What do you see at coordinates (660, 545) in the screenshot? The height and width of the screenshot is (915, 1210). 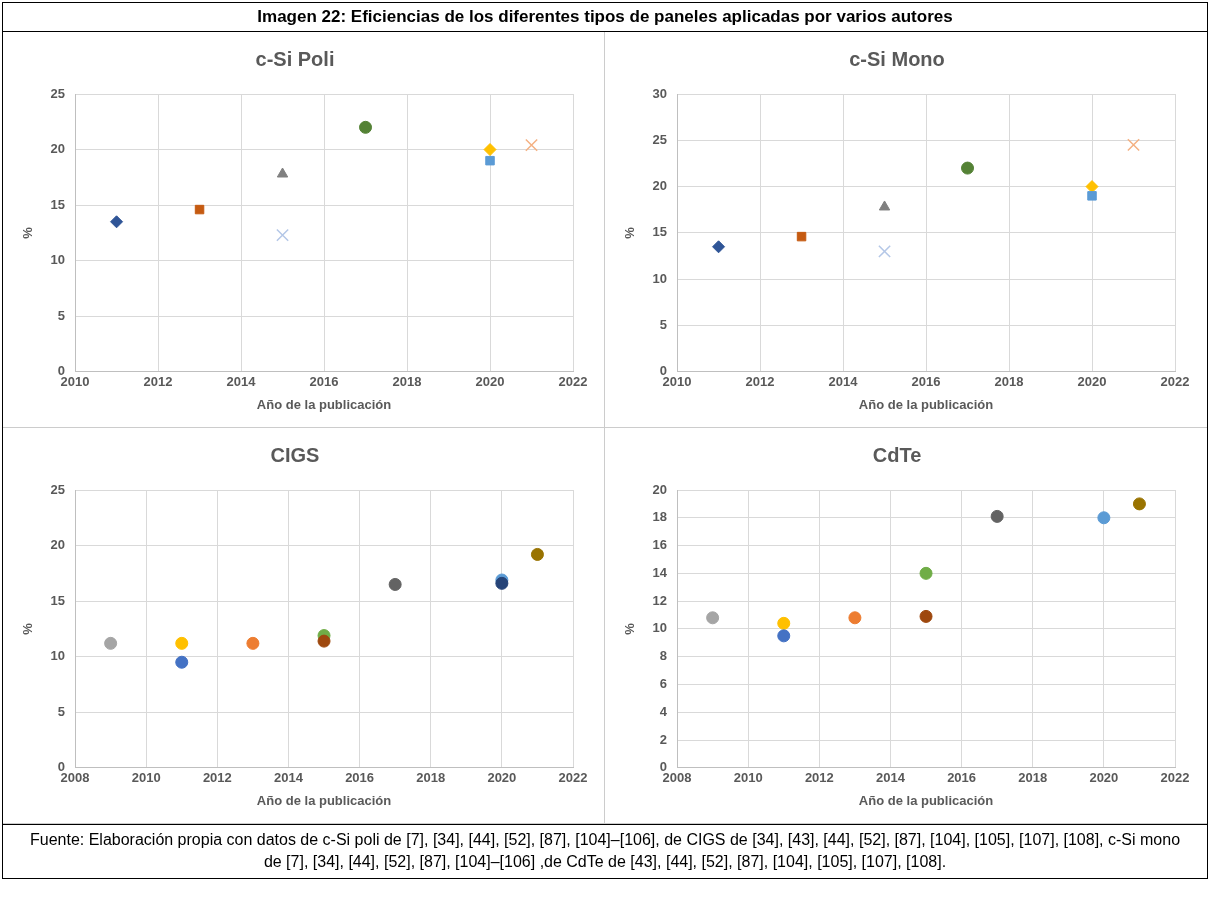 I see `y-tick-label: 16` at bounding box center [660, 545].